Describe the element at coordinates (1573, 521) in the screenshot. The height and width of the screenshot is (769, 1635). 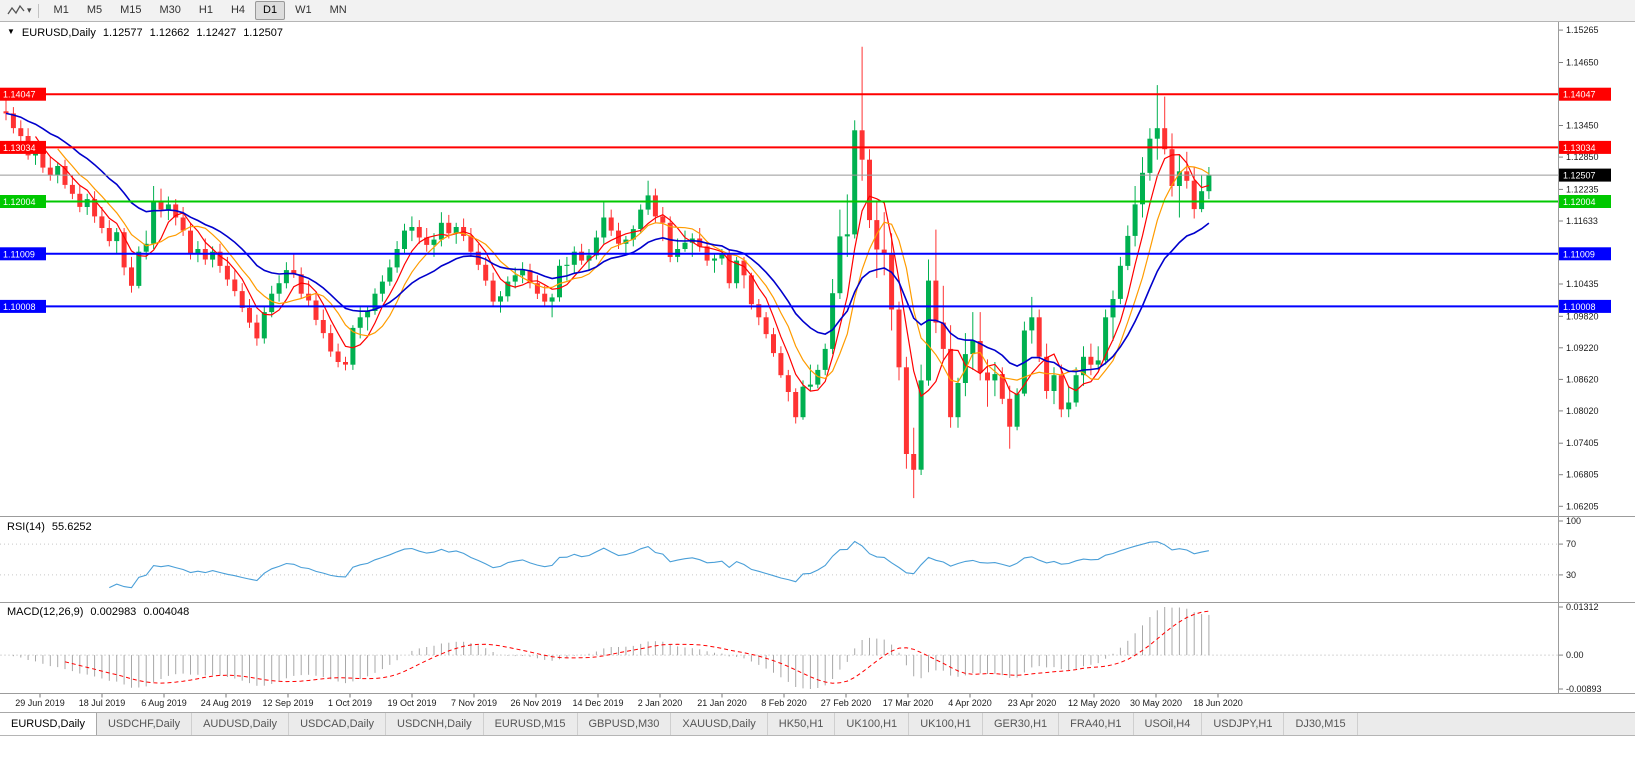
I see `rsi-axis-label: 100` at that location.